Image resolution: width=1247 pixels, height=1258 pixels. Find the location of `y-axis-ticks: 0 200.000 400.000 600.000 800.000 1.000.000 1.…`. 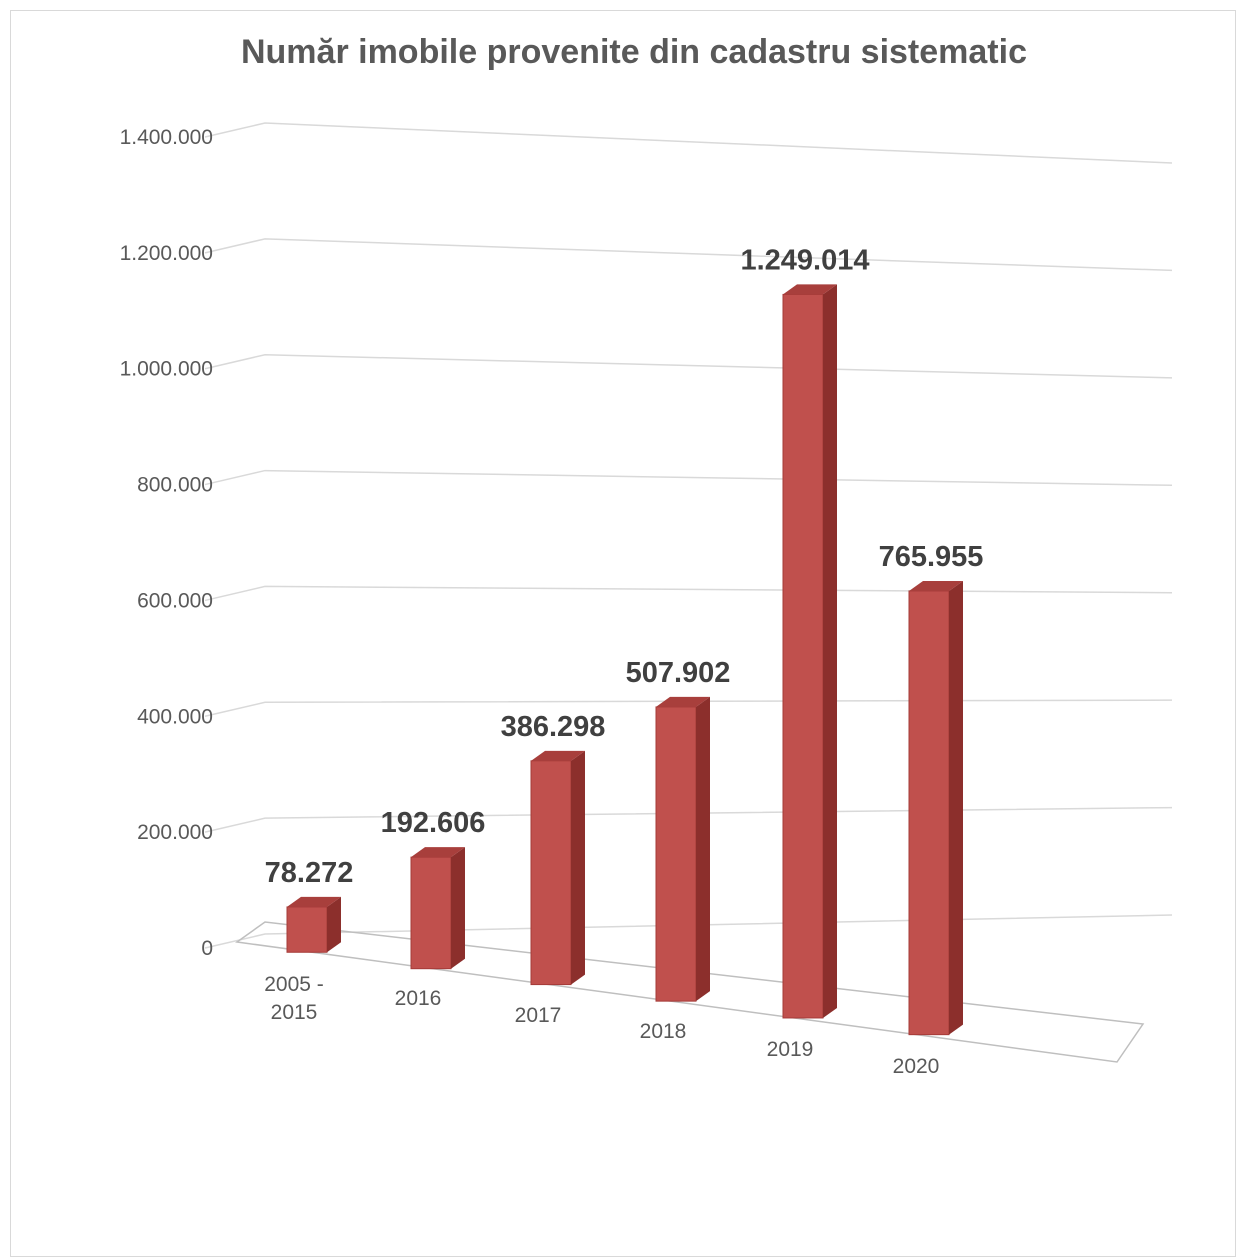

y-axis-ticks: 0 200.000 400.000 600.000 800.000 1.000.000 1.… is located at coordinates (166, 543).